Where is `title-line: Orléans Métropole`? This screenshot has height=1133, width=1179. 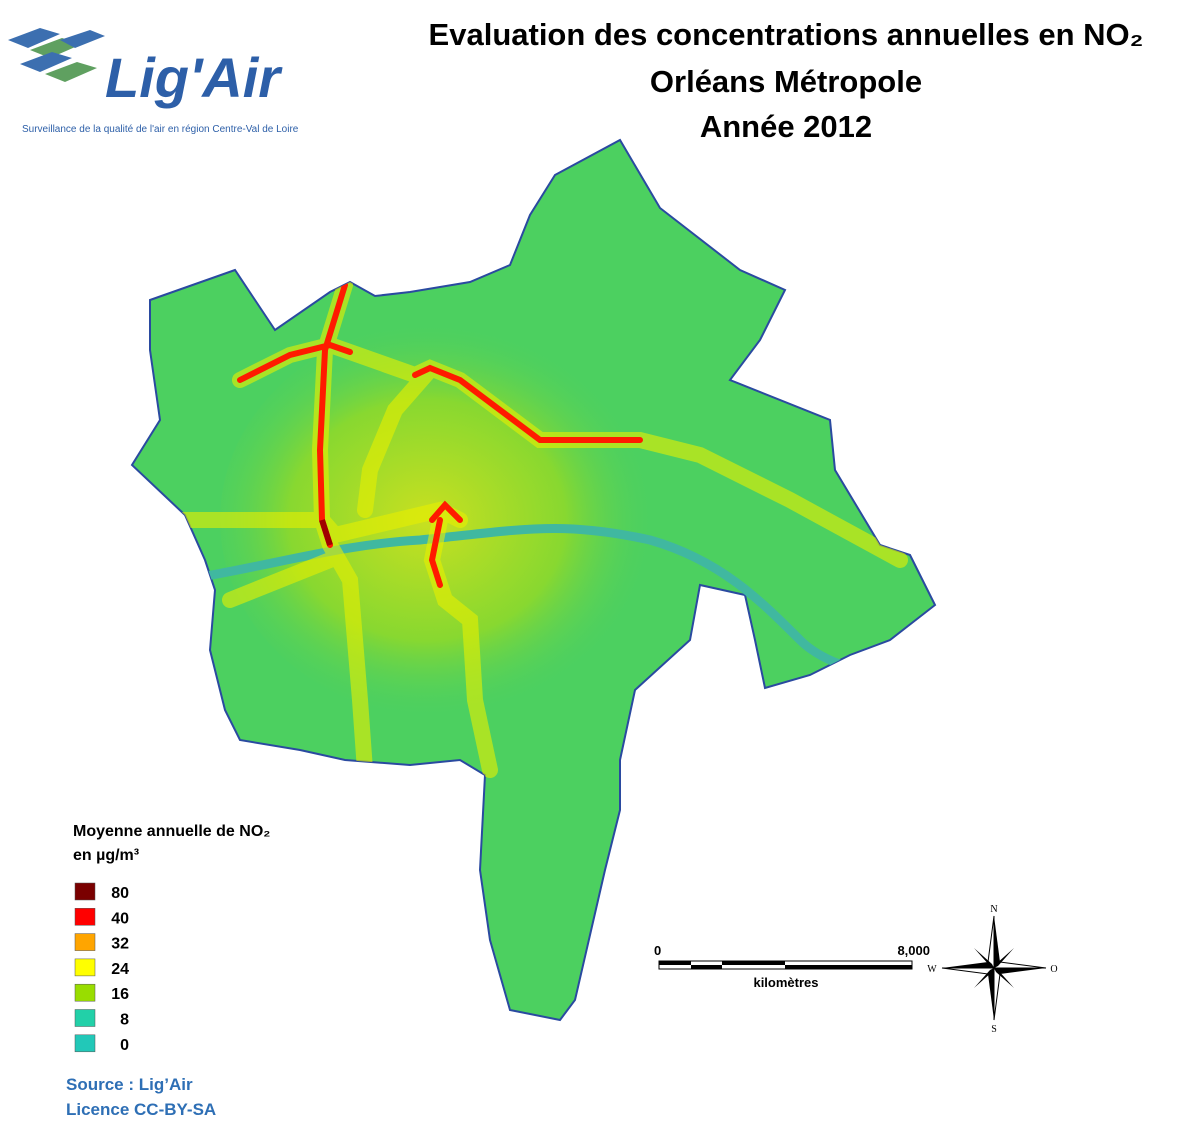
title-line: Orléans Métropole is located at coordinates (786, 81).